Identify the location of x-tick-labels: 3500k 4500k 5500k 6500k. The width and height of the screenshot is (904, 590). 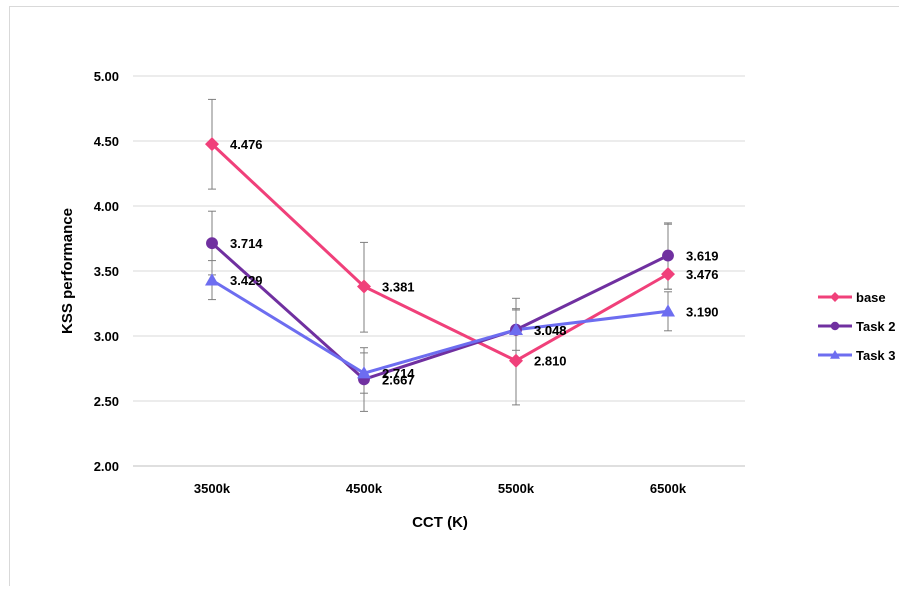
(440, 488).